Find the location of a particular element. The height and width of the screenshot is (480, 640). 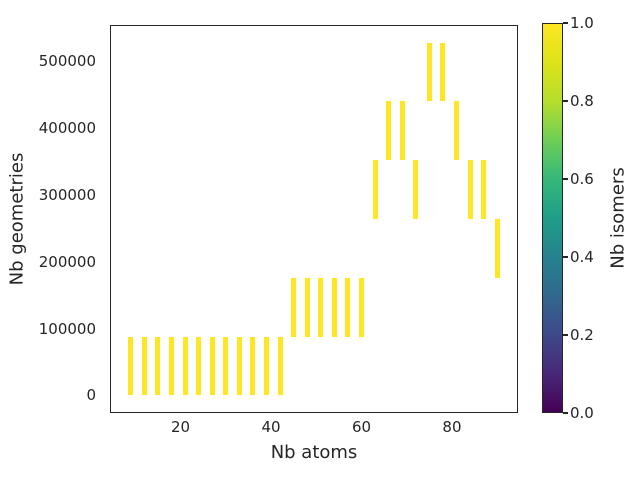

x-axis-label: Nb atoms is located at coordinates (314, 452).